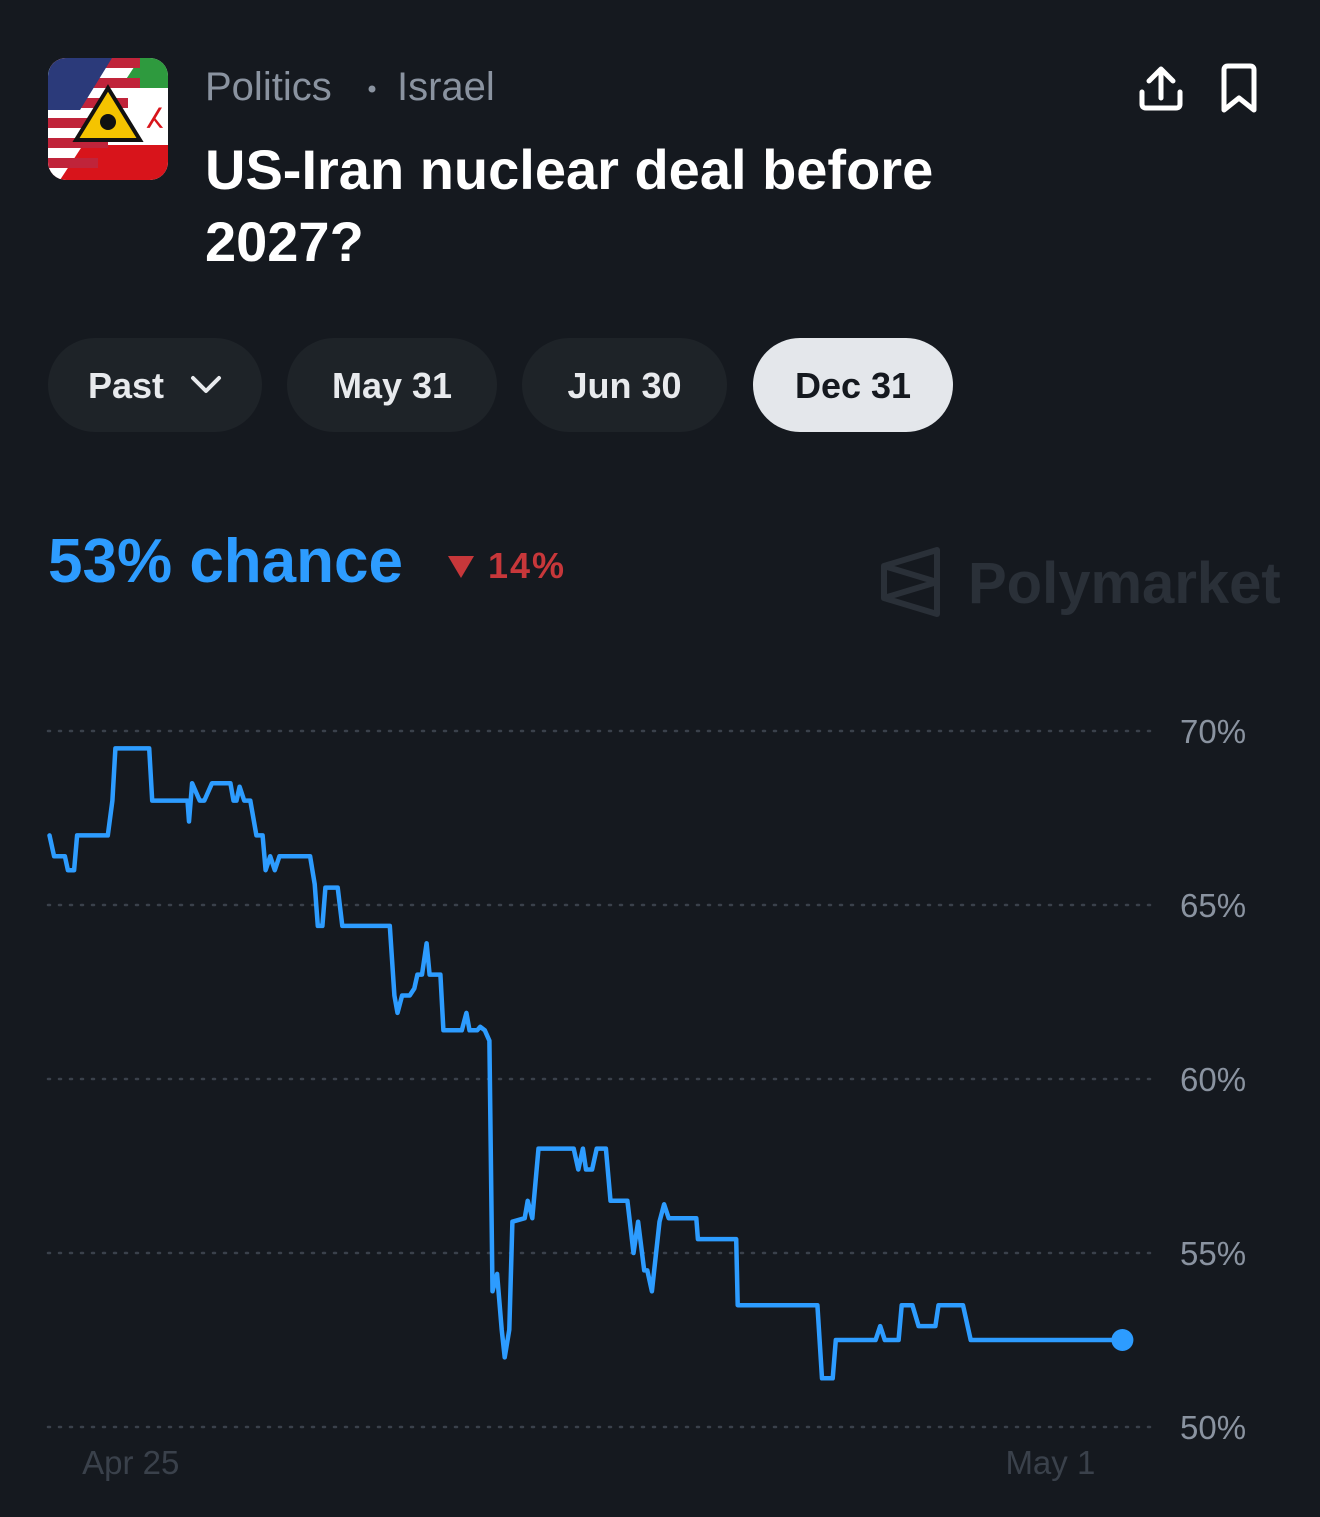 This screenshot has height=1517, width=1320. What do you see at coordinates (1124, 583) in the screenshot?
I see `brand: Polymarket` at bounding box center [1124, 583].